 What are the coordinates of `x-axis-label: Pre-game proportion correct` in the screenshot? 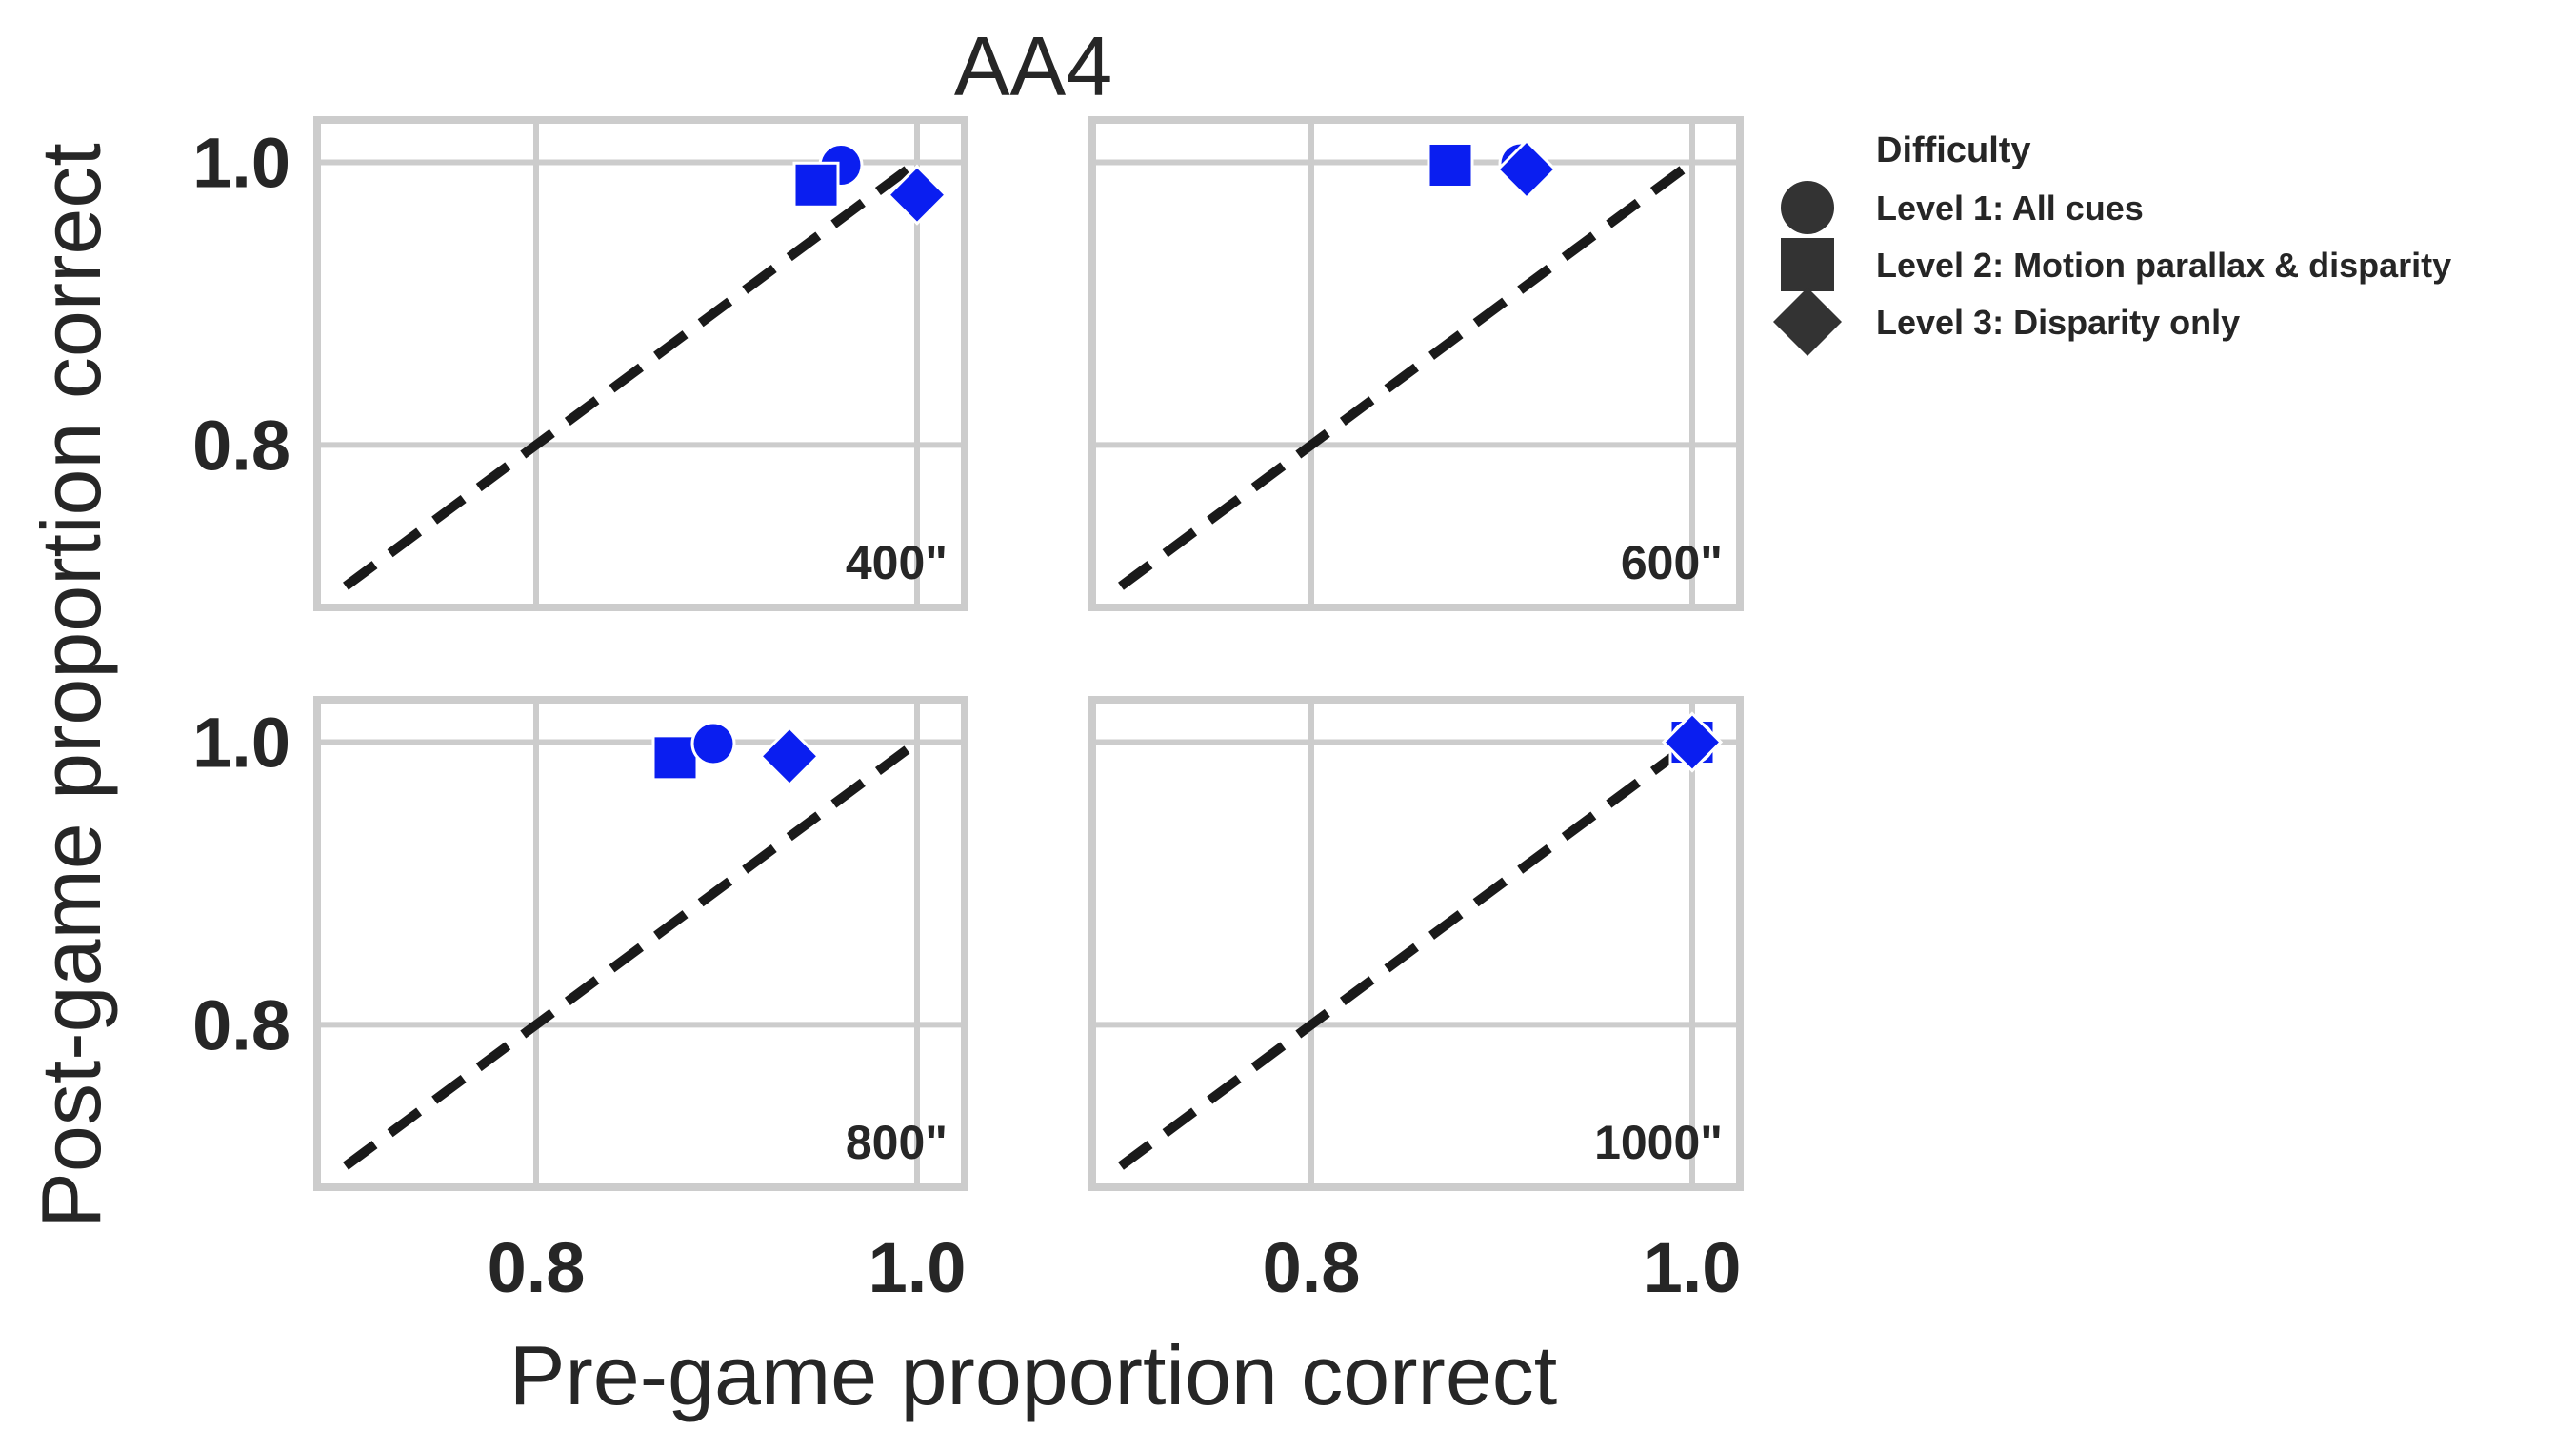 It's located at (1033, 1375).